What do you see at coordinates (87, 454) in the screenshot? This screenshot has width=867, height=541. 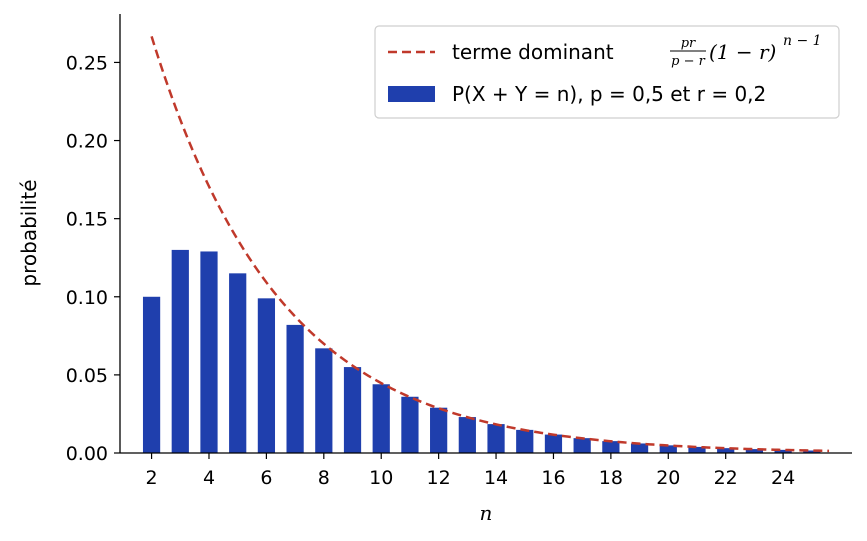 I see `y-tick-label: 0.00` at bounding box center [87, 454].